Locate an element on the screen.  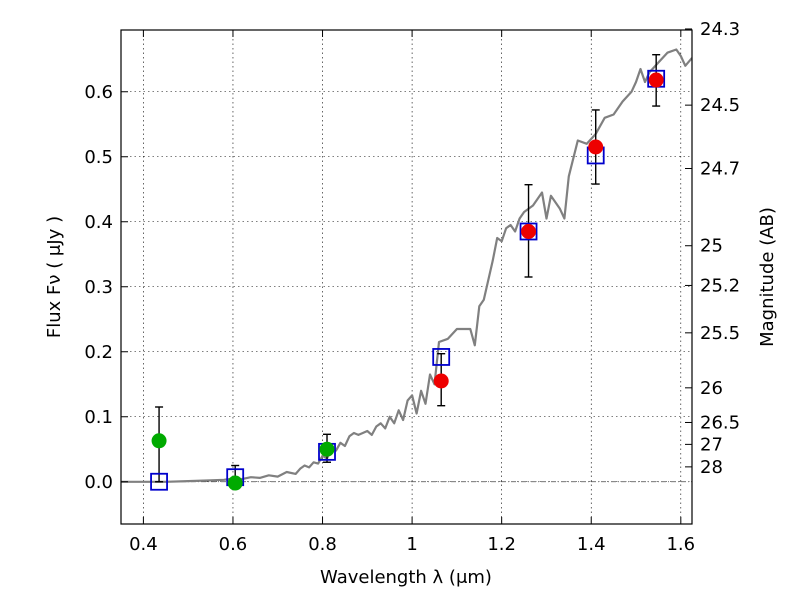
magnitude-tick-label: 24.5 is located at coordinates (720, 105).